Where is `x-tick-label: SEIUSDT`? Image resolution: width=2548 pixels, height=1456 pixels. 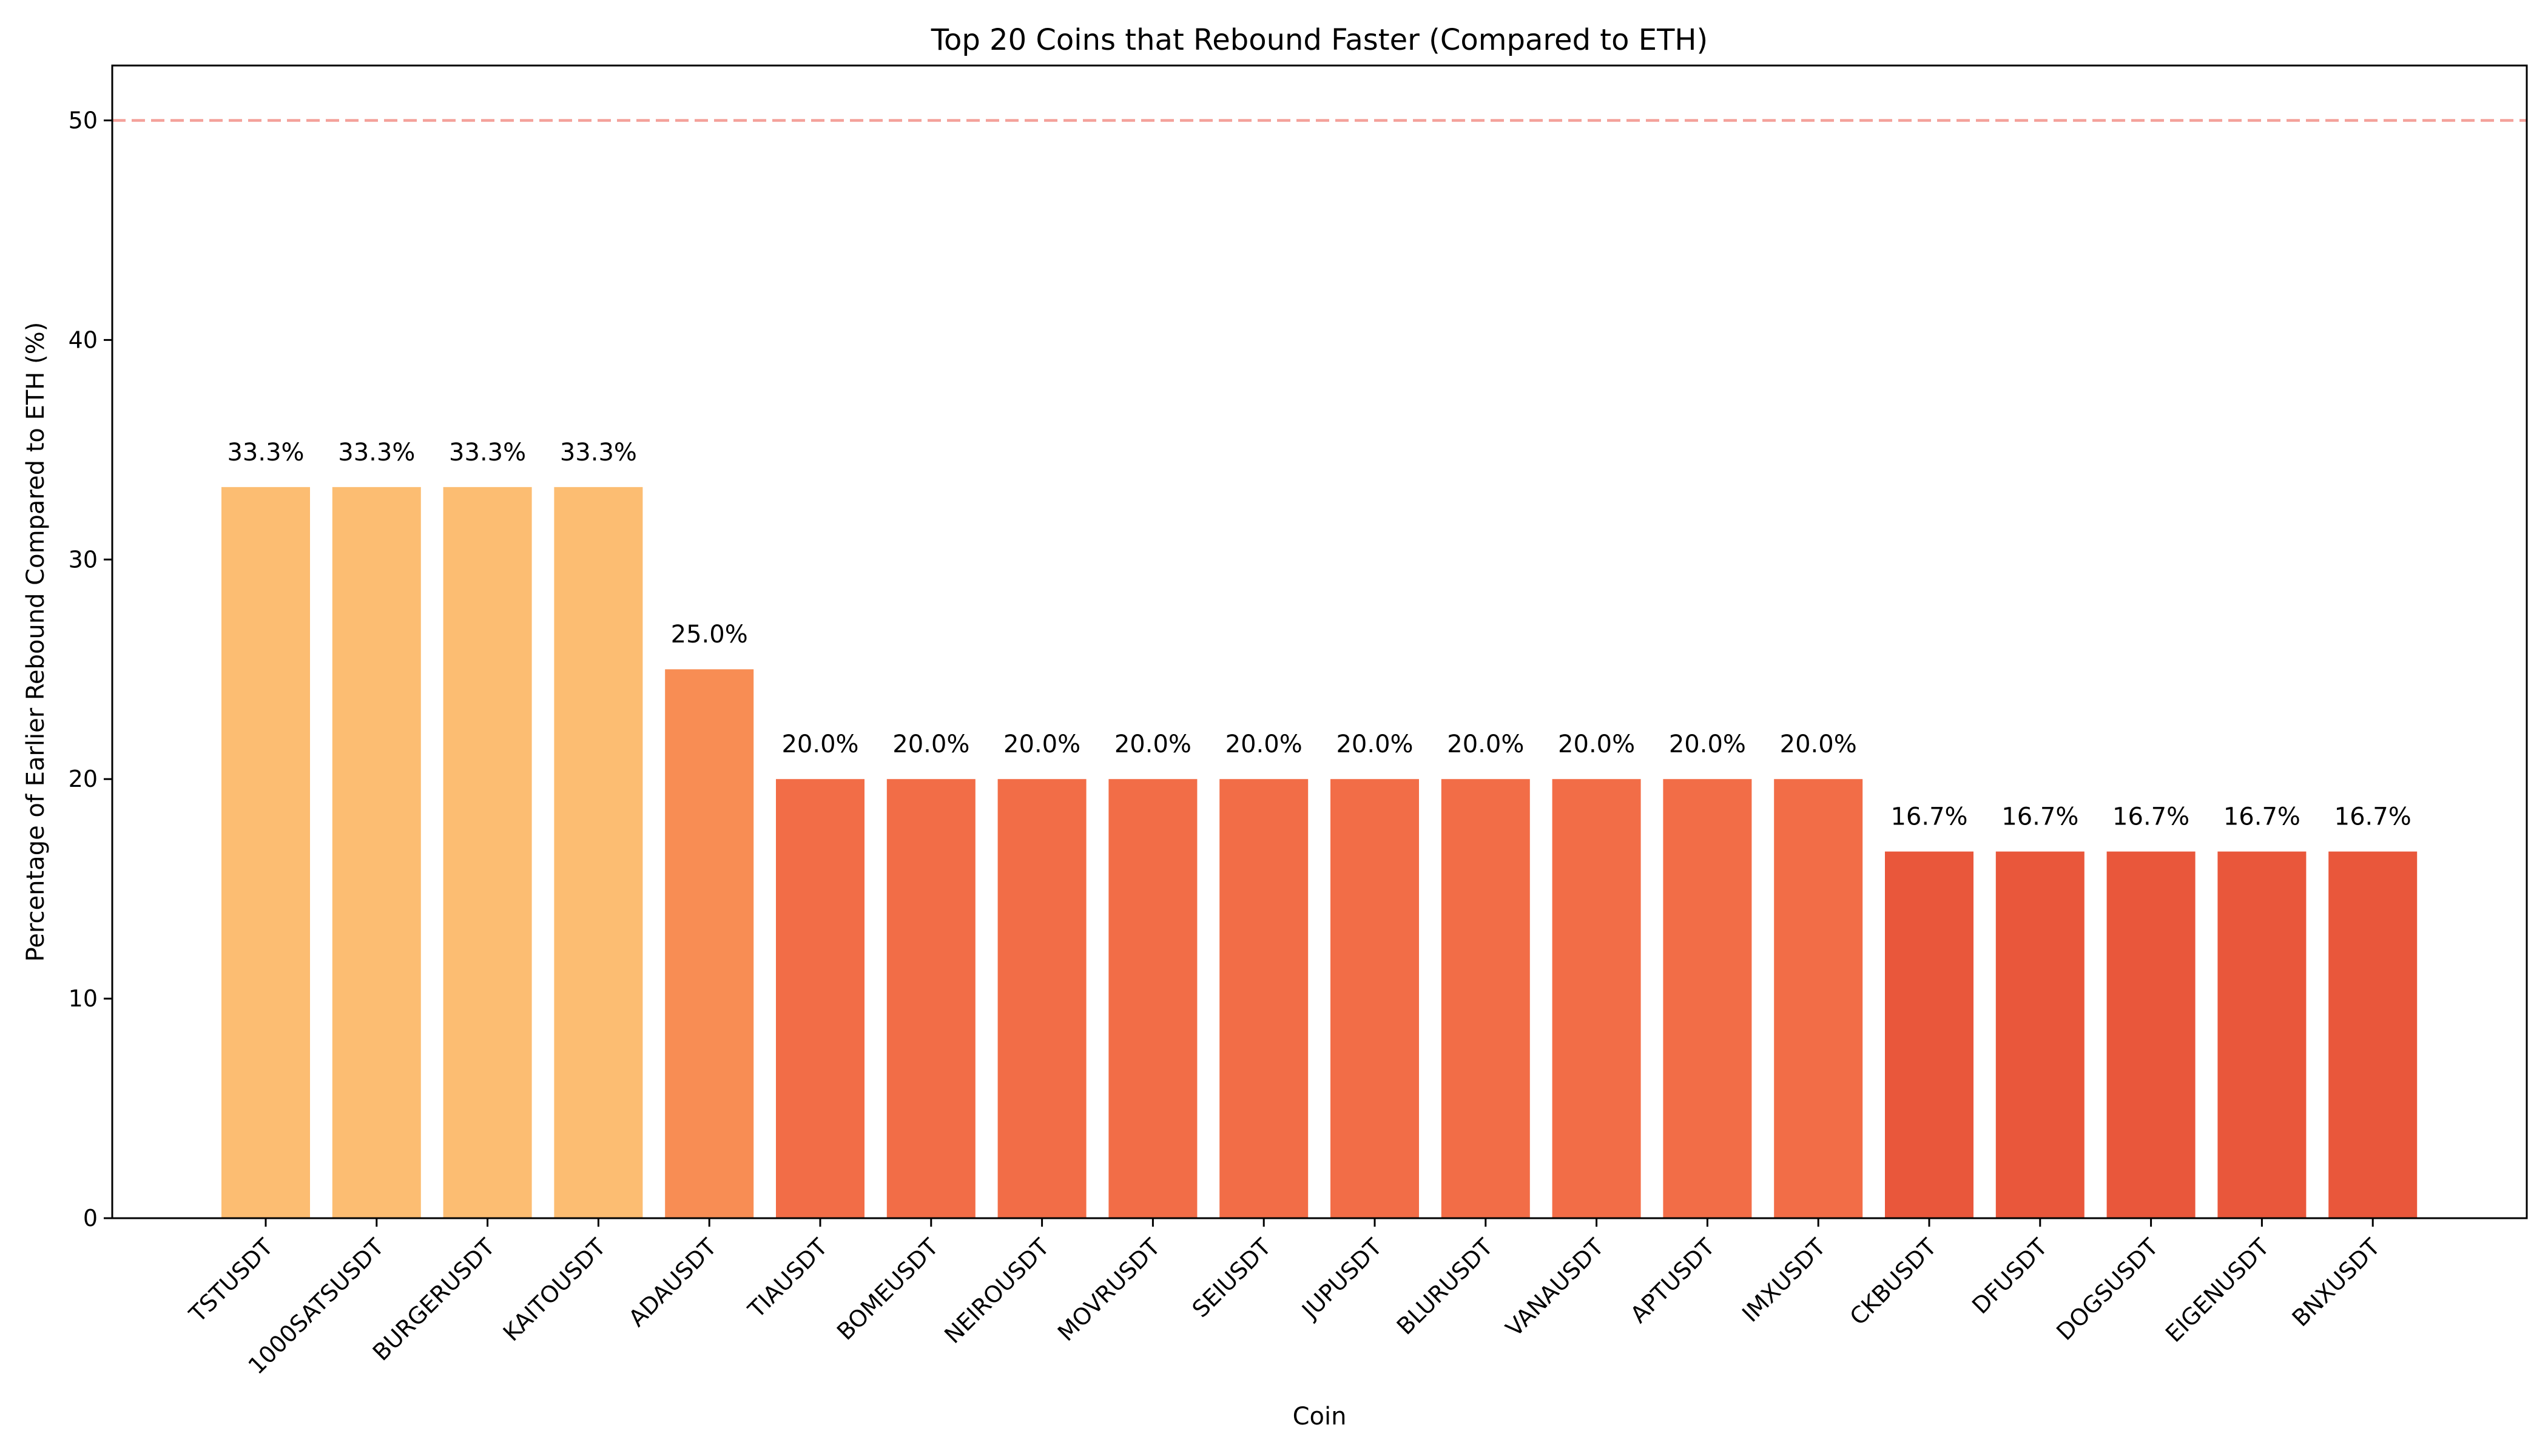 x-tick-label: SEIUSDT is located at coordinates (1231, 1278).